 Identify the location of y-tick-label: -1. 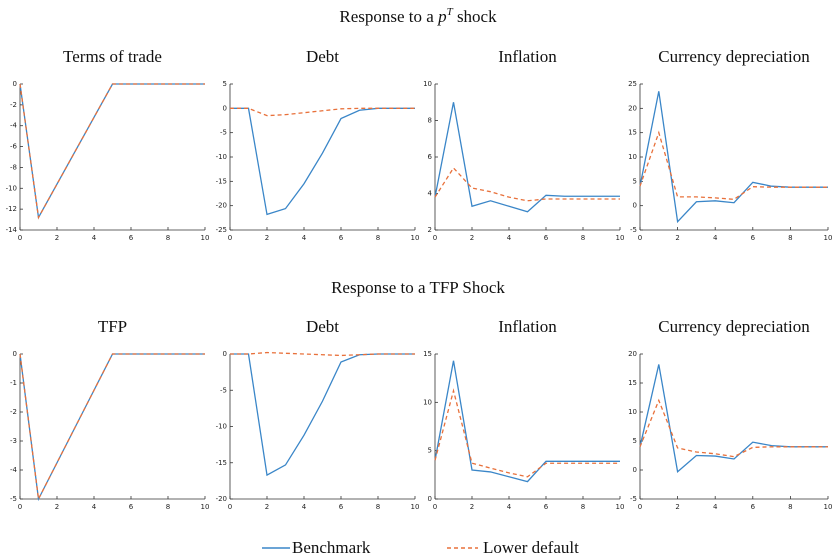
(13, 383).